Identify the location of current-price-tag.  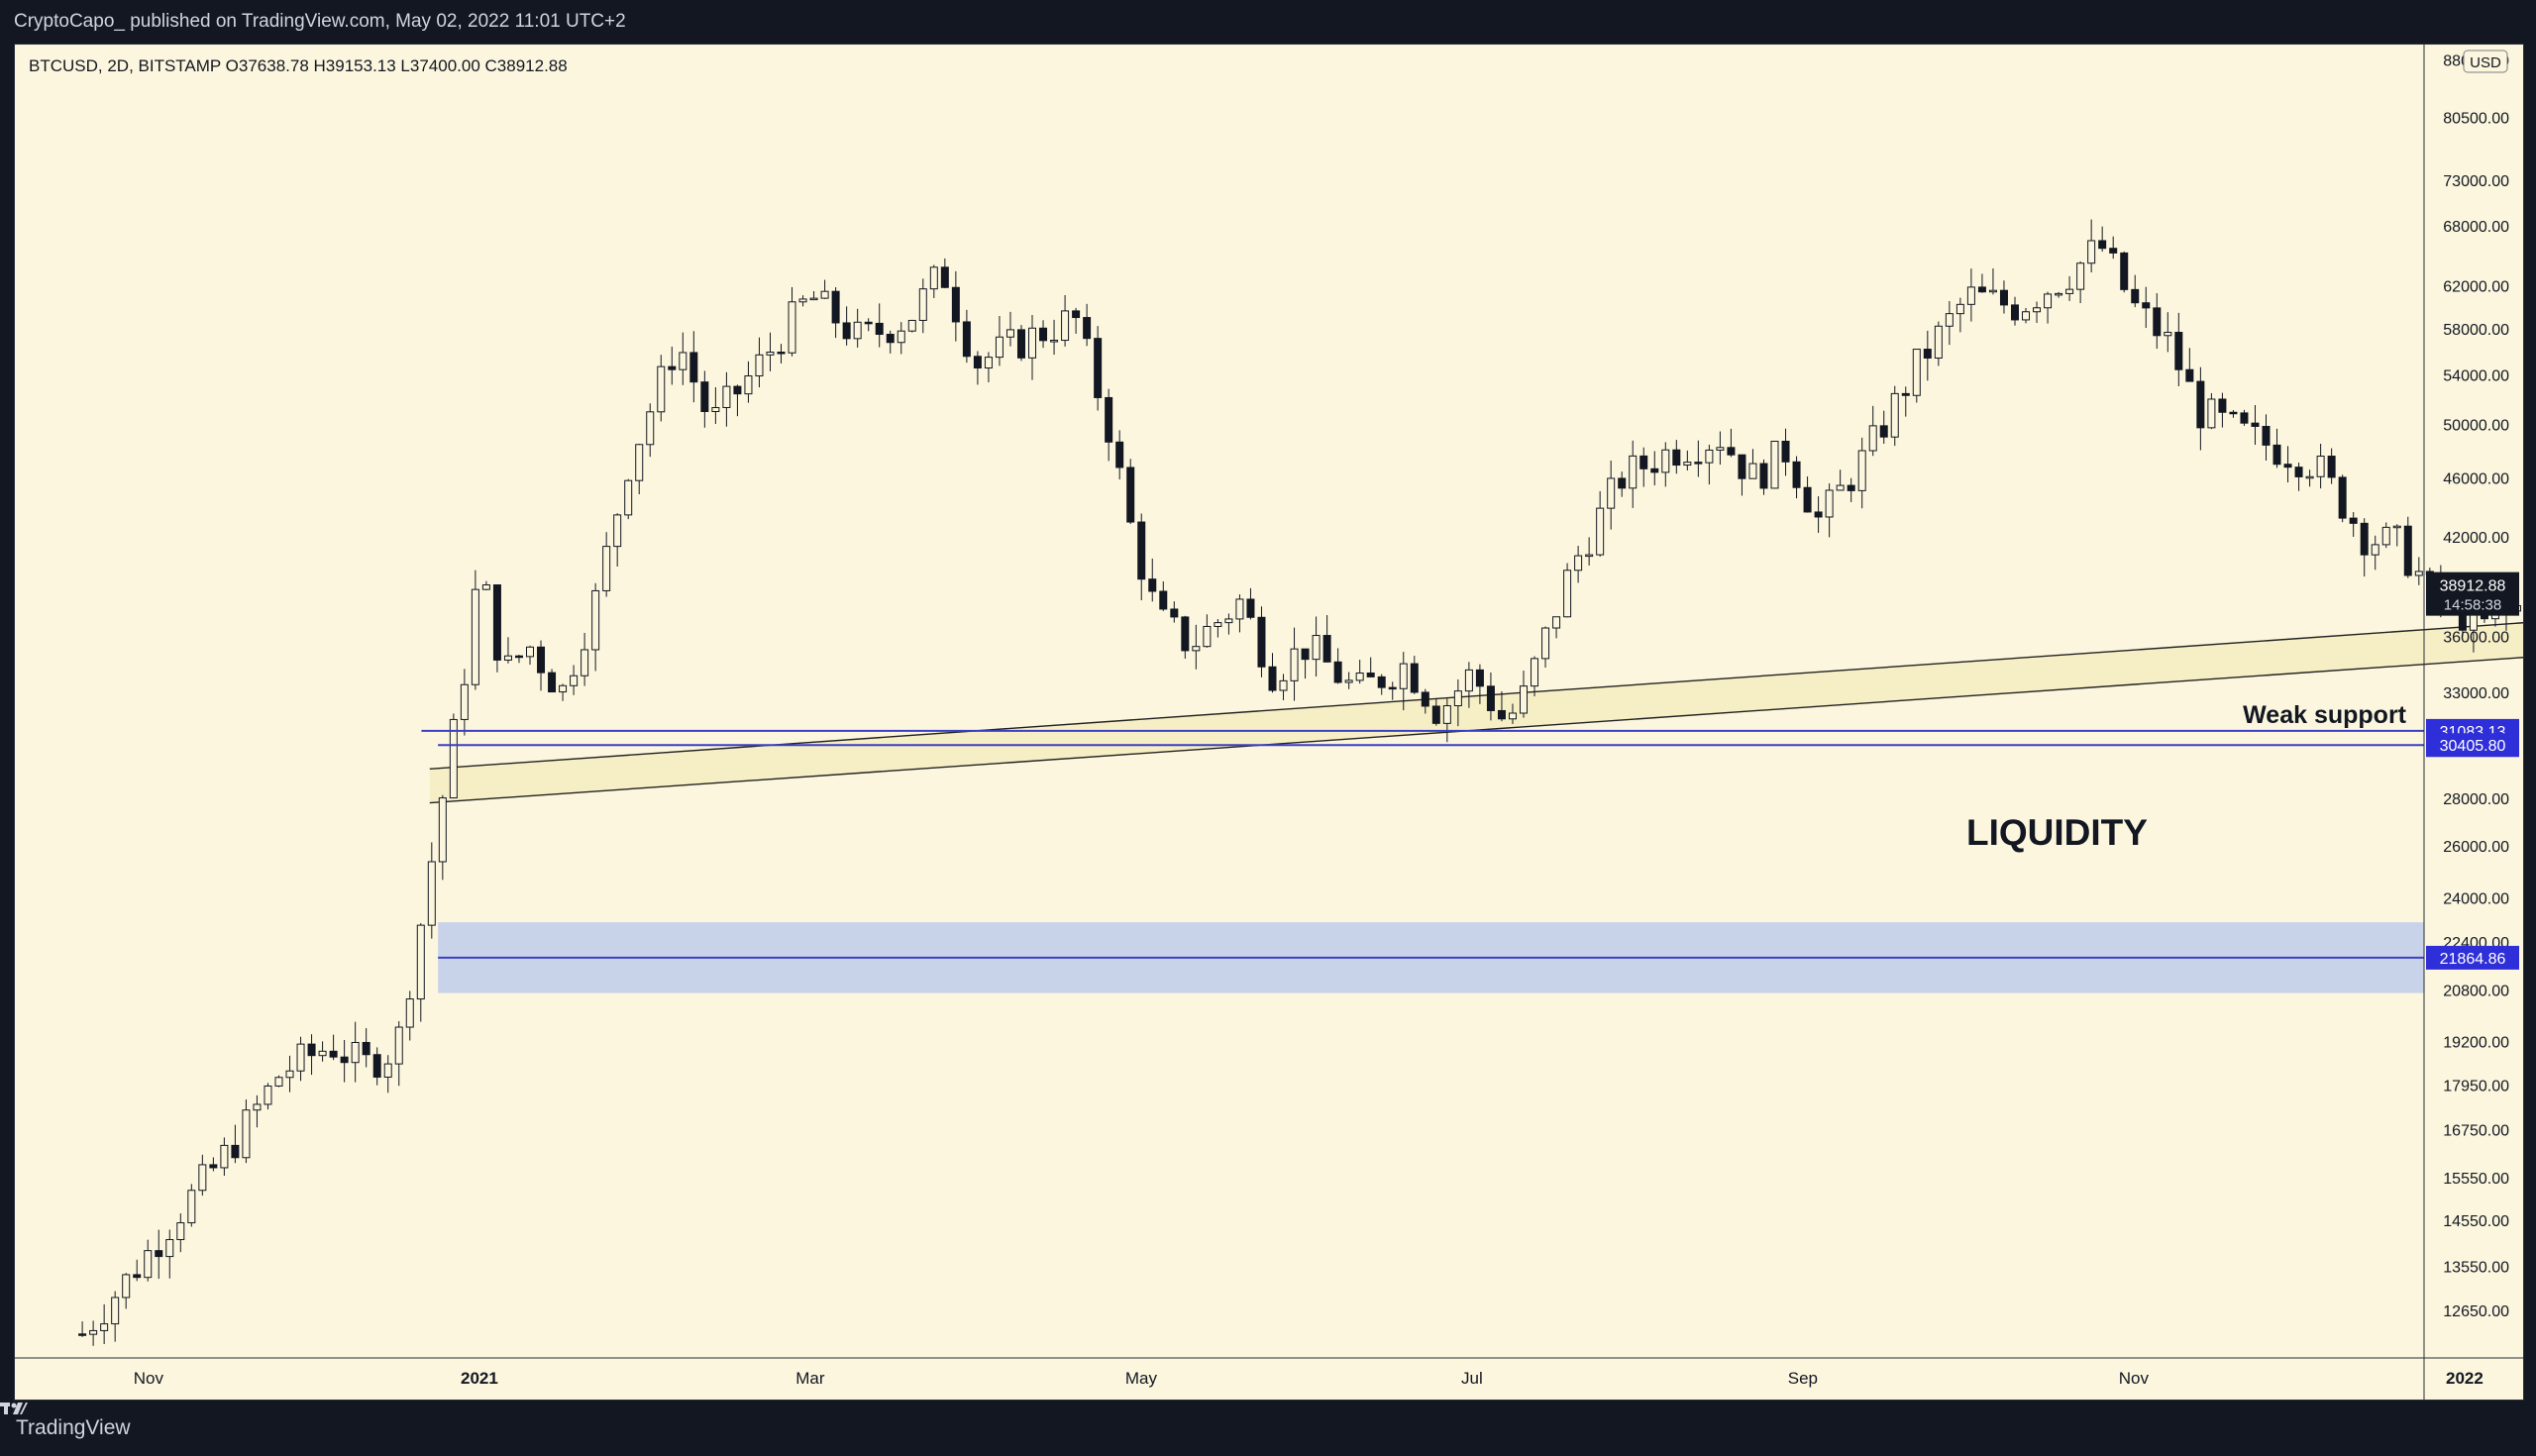
(2472, 594).